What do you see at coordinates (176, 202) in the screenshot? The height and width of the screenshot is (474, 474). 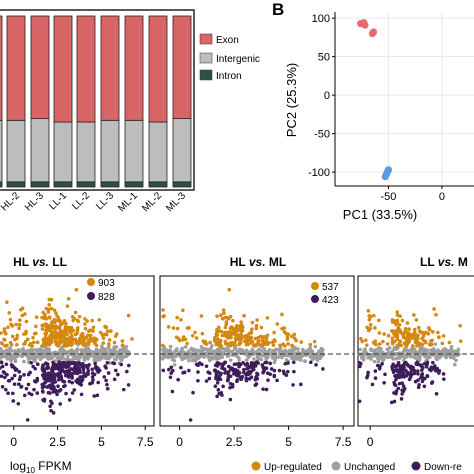 I see `x-tick-label: ML-3` at bounding box center [176, 202].